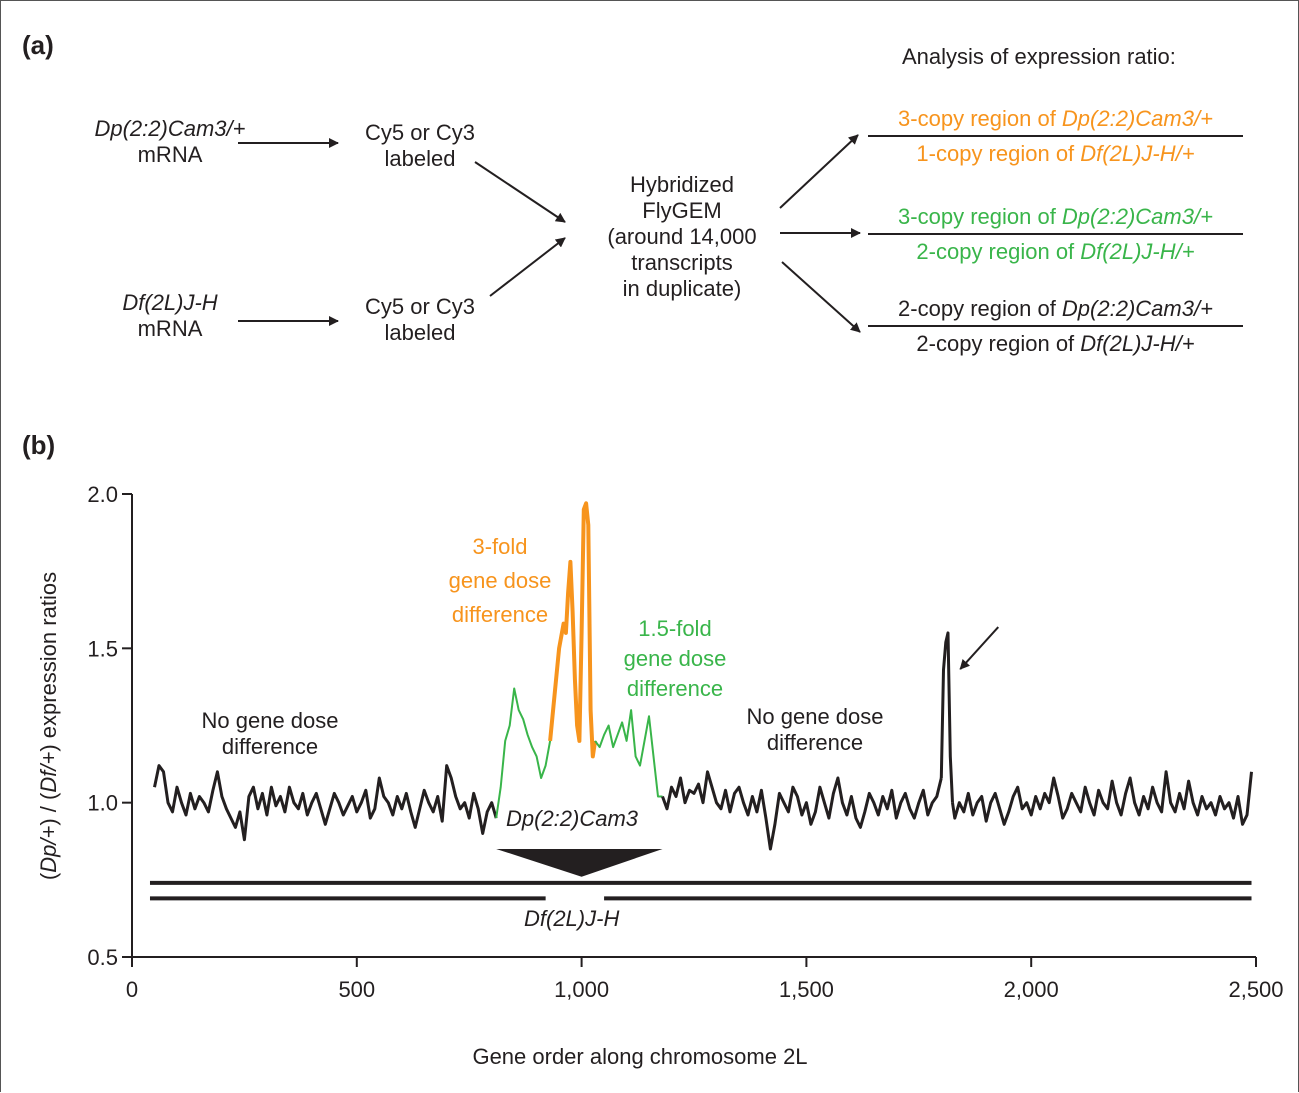 The width and height of the screenshot is (1299, 1093). I want to click on sample1-block: Dp(2:2)Cam3/+ mRNA, so click(170, 142).